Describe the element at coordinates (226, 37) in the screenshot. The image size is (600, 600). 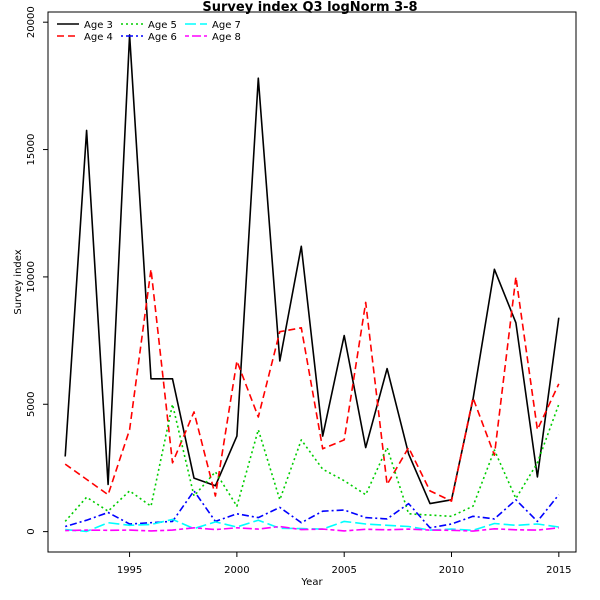
I see `legend-label: Age 8` at that location.